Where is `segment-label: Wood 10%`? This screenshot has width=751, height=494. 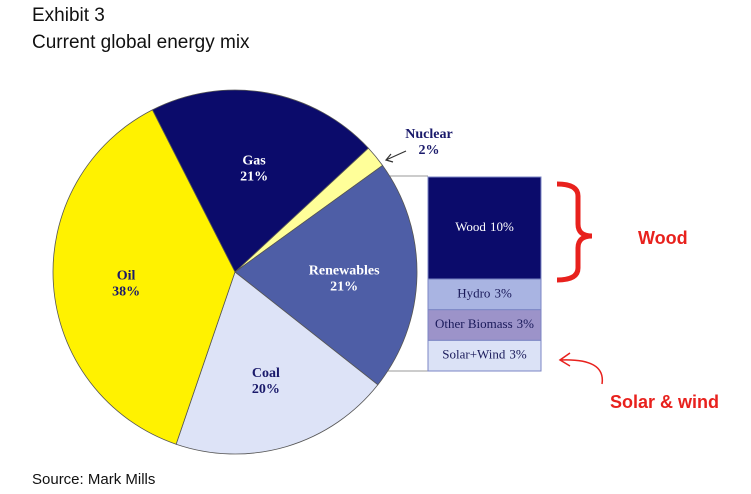
segment-label: Wood 10% is located at coordinates (484, 226).